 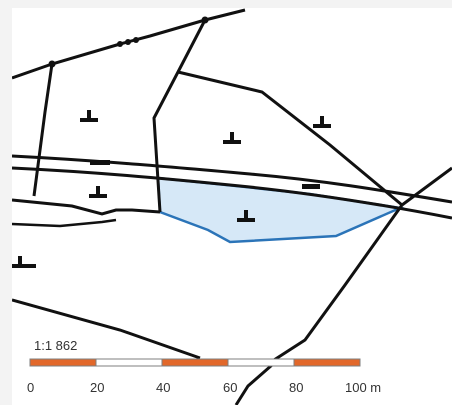 I want to click on scale-tick-0: 0, so click(x=30, y=387).